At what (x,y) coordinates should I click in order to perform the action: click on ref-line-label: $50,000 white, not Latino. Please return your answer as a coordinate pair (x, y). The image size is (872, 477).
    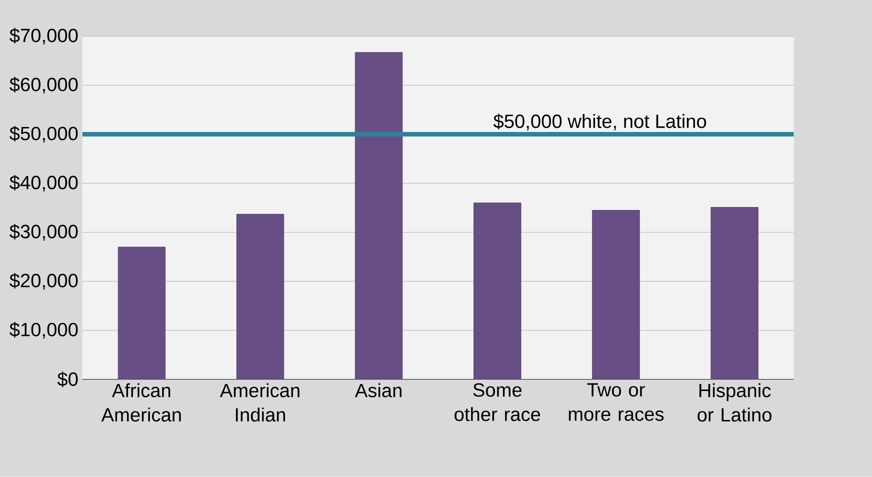
    Looking at the image, I should click on (599, 122).